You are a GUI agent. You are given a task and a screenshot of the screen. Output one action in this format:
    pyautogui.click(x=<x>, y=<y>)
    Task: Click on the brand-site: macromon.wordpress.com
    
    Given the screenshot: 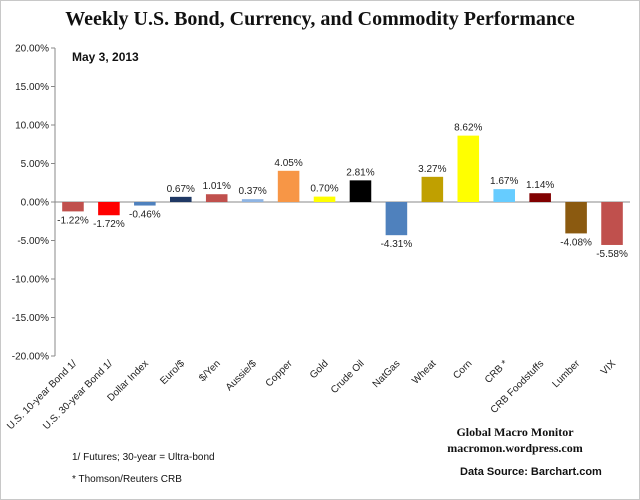 What is the action you would take?
    pyautogui.click(x=515, y=448)
    